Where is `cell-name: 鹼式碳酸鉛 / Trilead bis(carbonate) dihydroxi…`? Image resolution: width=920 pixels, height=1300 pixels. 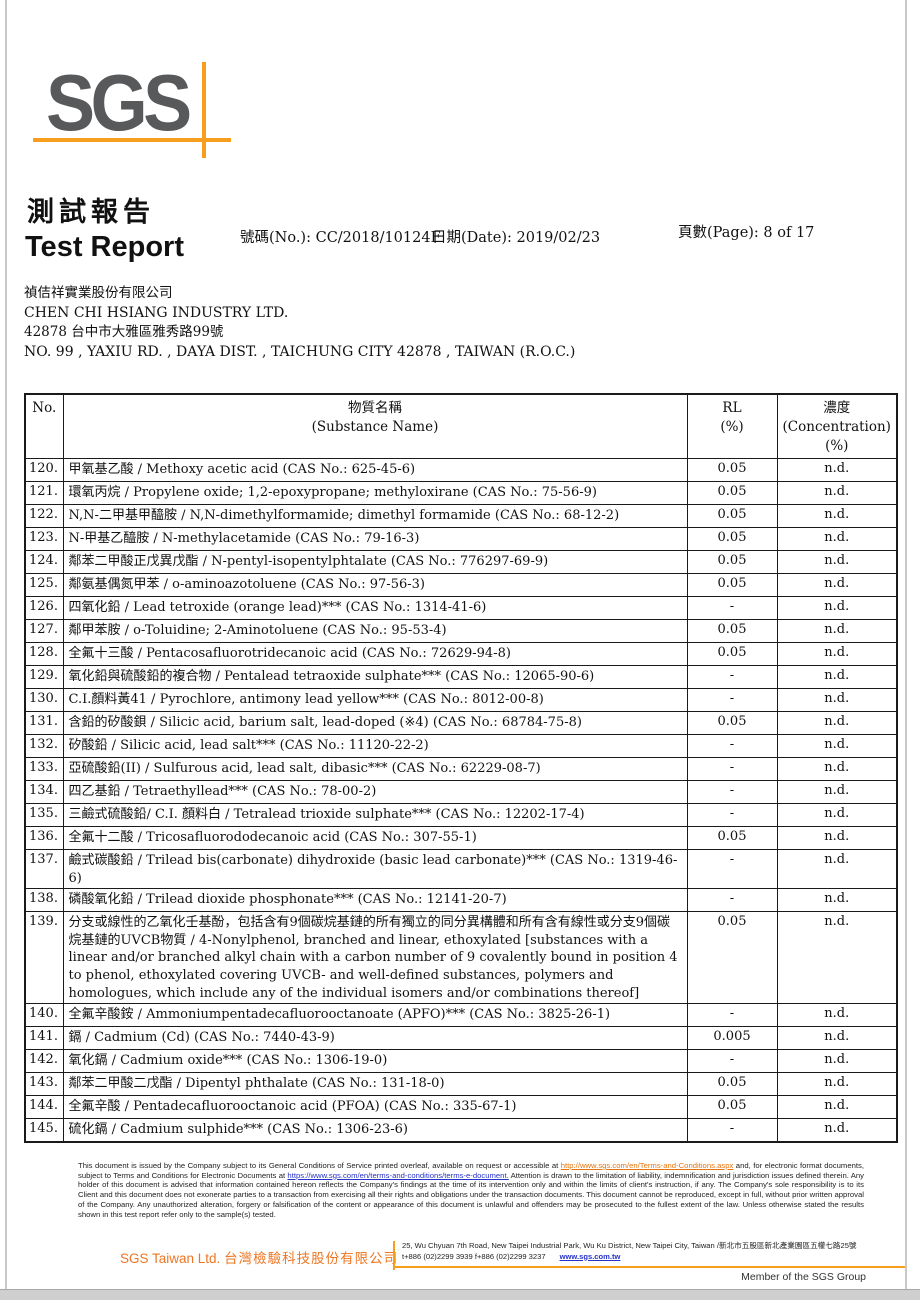 cell-name: 鹼式碳酸鉛 / Trilead bis(carbonate) dihydroxi… is located at coordinates (375, 869).